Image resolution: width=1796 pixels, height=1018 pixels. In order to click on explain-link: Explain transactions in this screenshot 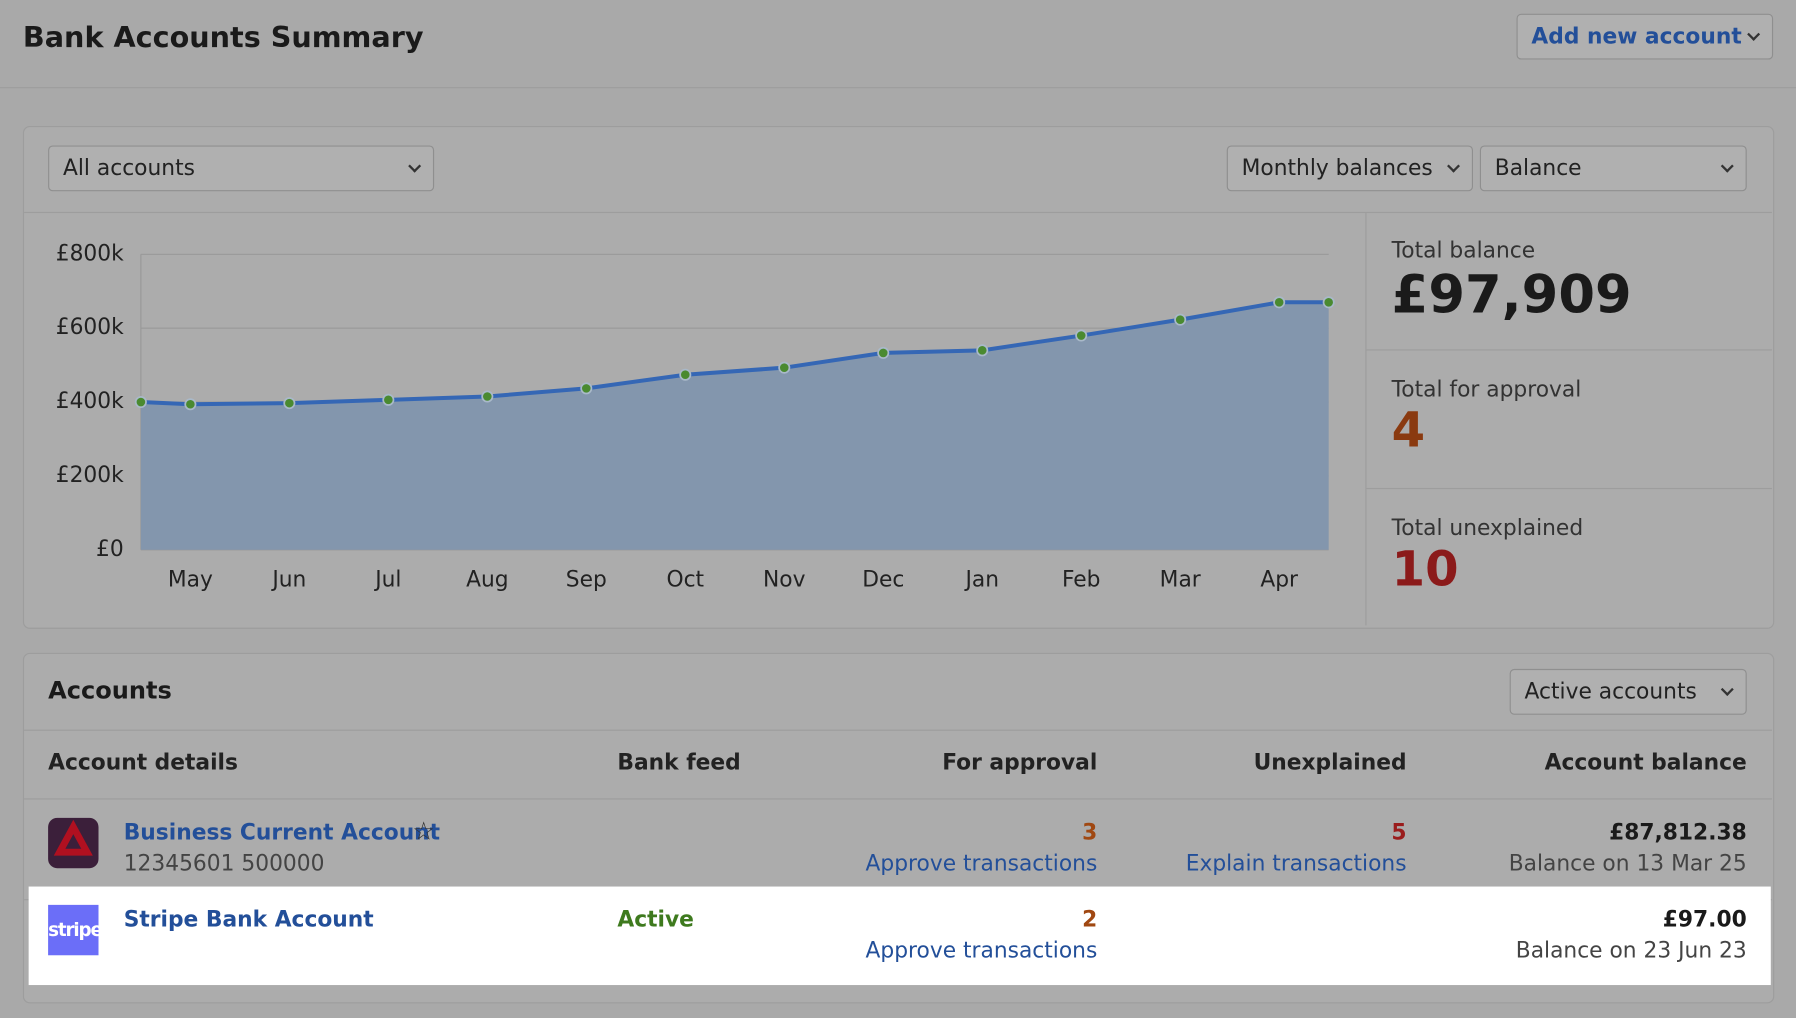, I will do `click(1296, 864)`.